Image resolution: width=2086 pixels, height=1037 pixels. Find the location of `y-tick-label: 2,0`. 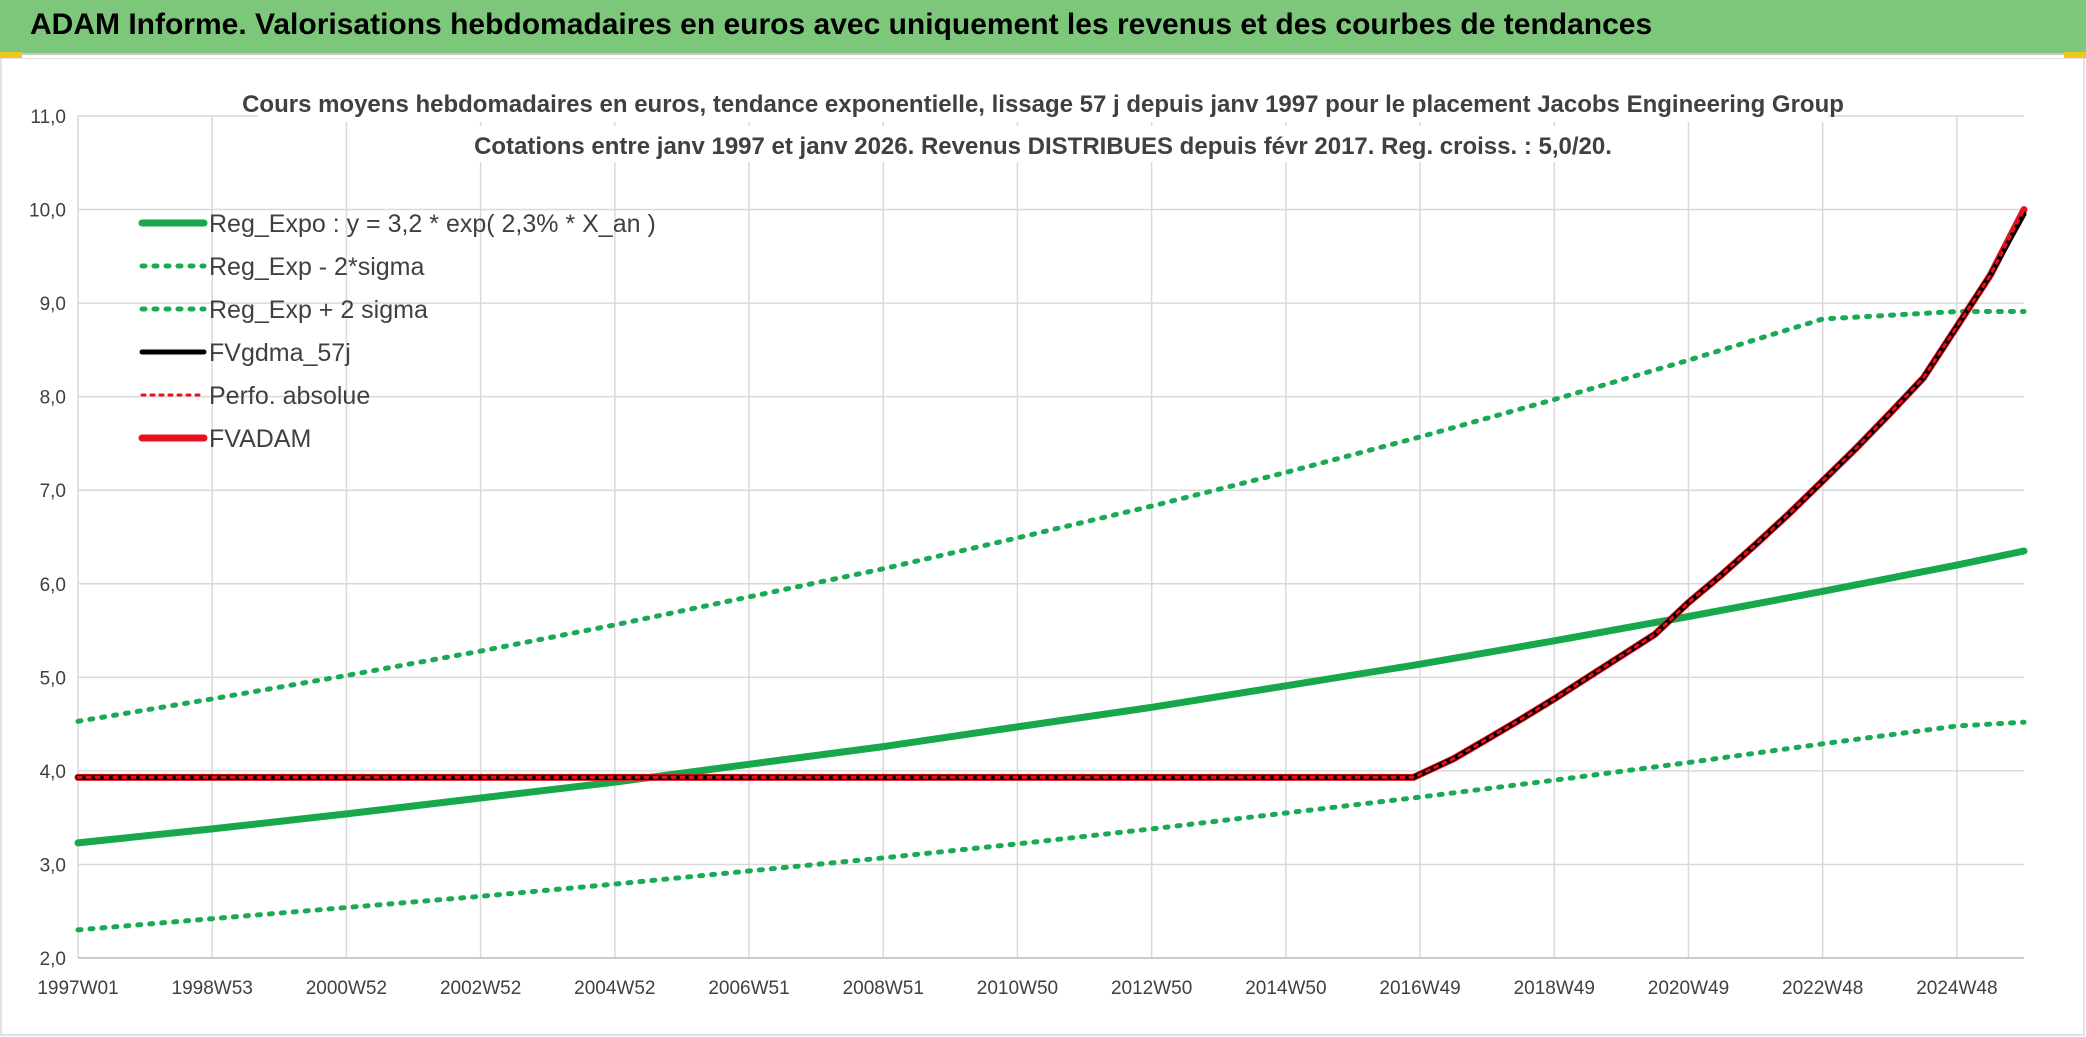

y-tick-label: 2,0 is located at coordinates (53, 959).